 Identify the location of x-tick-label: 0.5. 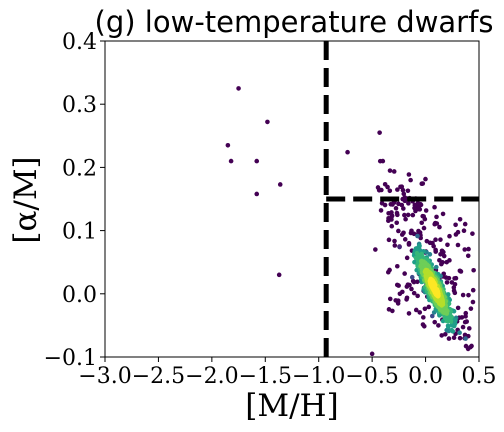
(479, 376).